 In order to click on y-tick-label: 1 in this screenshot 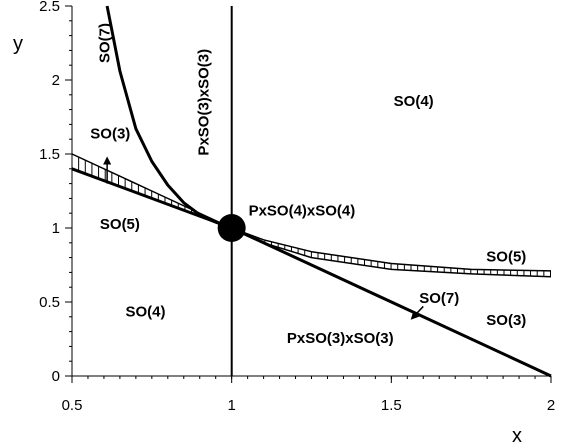, I will do `click(56, 228)`.